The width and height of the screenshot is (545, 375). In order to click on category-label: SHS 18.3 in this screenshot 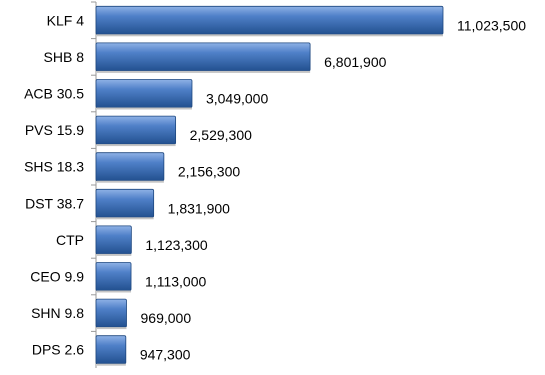, I will do `click(54, 167)`.